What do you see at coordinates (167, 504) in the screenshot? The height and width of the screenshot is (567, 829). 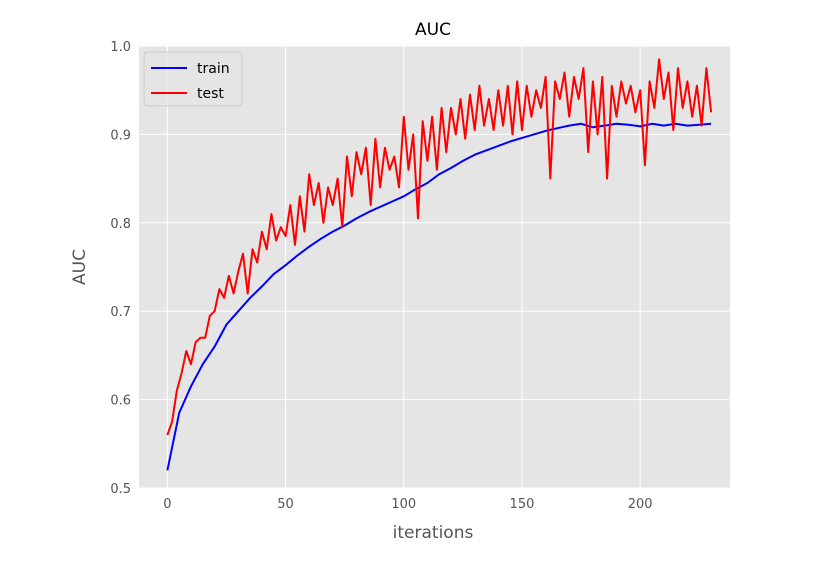 I see `x-tick-label: 0` at bounding box center [167, 504].